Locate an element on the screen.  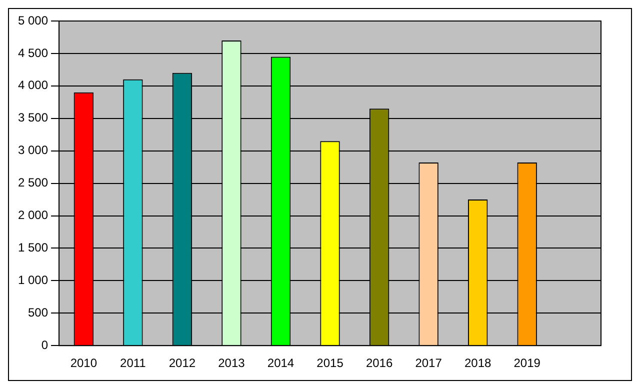
x-tick-label: 2010 is located at coordinates (84, 363).